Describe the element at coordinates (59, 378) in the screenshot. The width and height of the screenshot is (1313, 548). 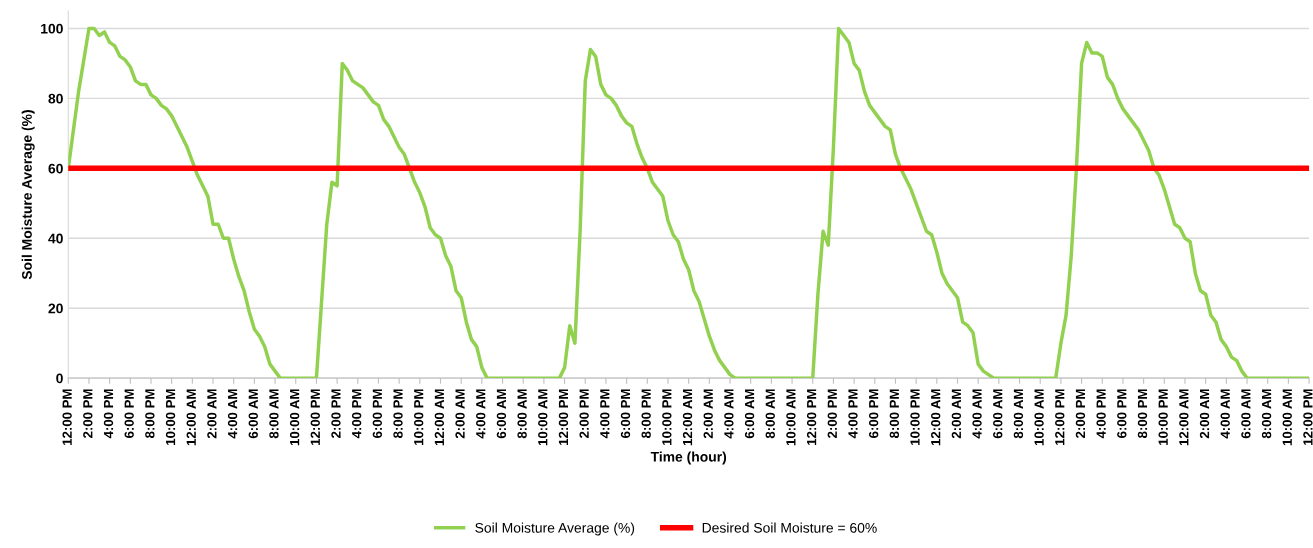
I see `y-tick-label: 0` at that location.